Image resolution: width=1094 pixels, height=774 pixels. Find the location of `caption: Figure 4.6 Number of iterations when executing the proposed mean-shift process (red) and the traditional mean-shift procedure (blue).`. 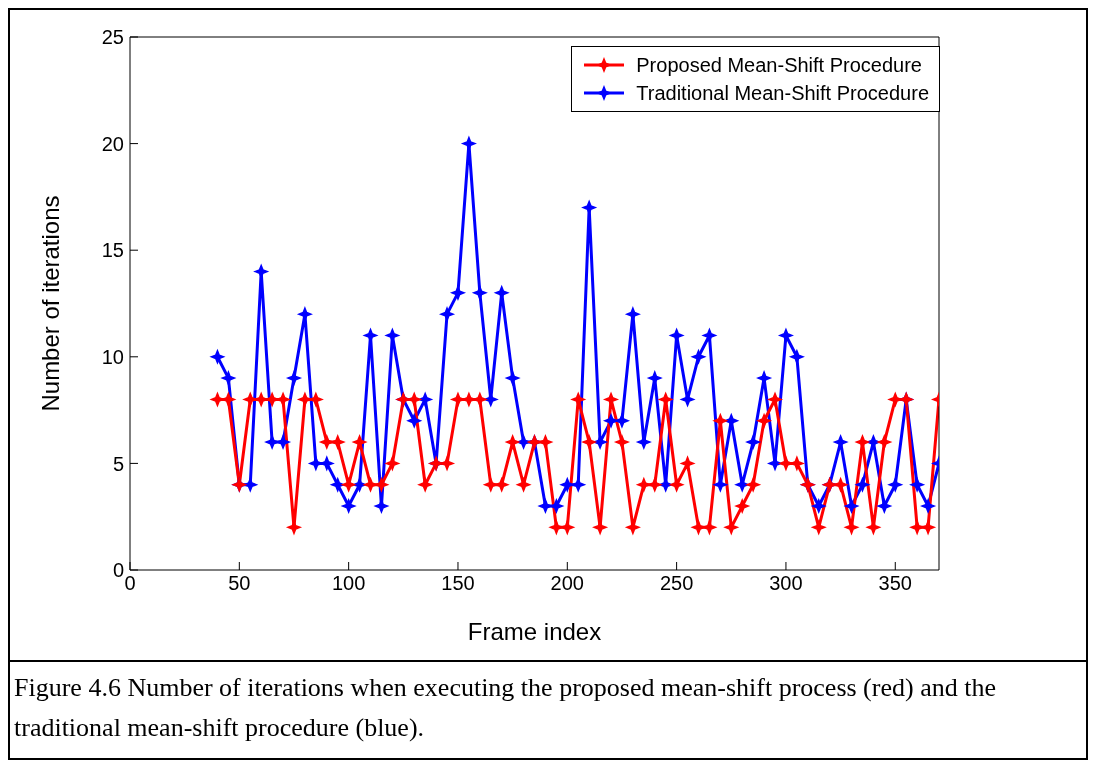

caption: Figure 4.6 Number of iterations when executing the proposed mean-shift process (red) and the traditional mean-shift procedure (blue). is located at coordinates (505, 708).